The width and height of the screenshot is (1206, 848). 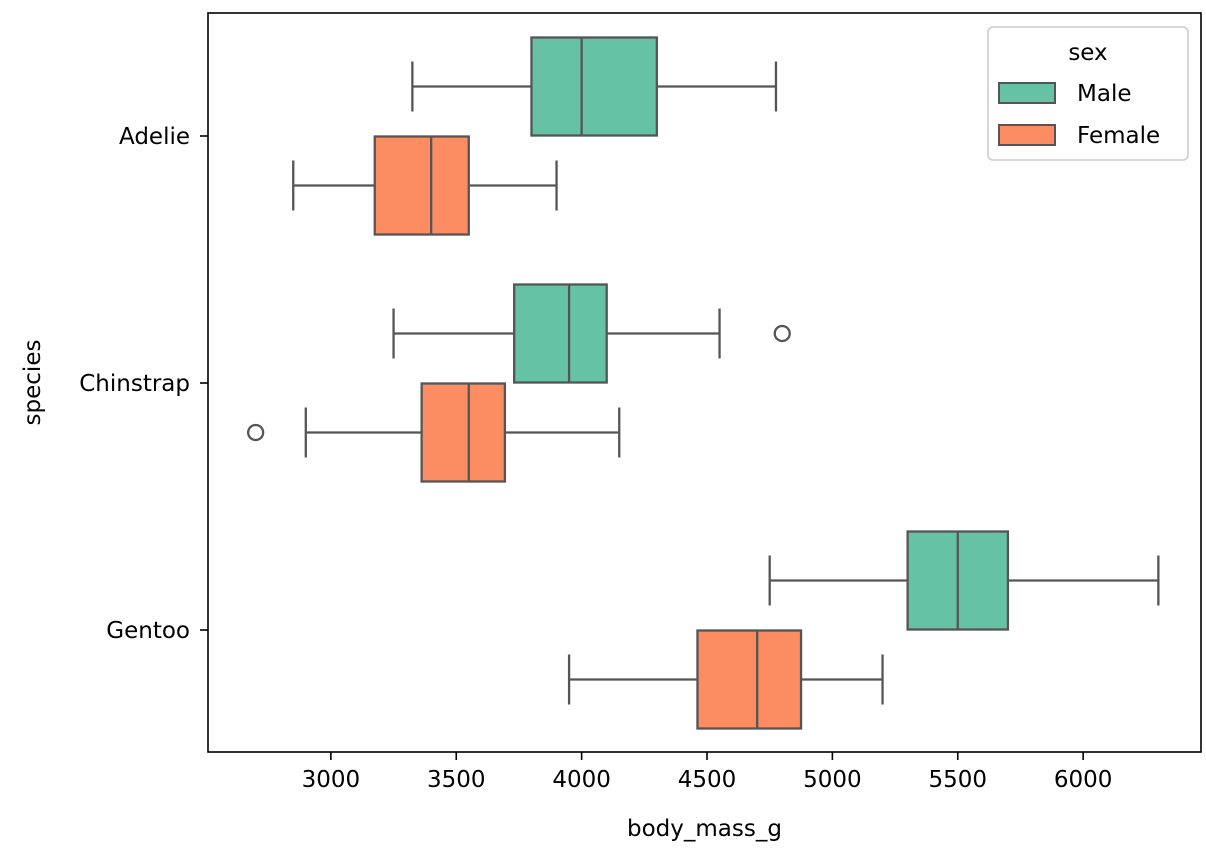 I want to click on box-group-chinstrap-female, so click(x=433, y=432).